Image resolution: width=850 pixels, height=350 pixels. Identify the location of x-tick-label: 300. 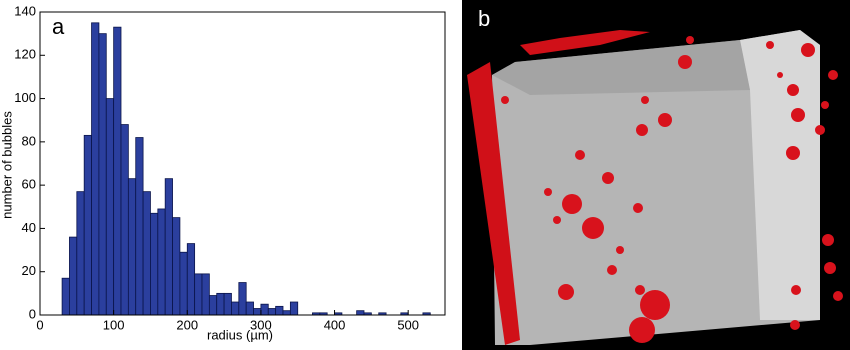
(261, 324).